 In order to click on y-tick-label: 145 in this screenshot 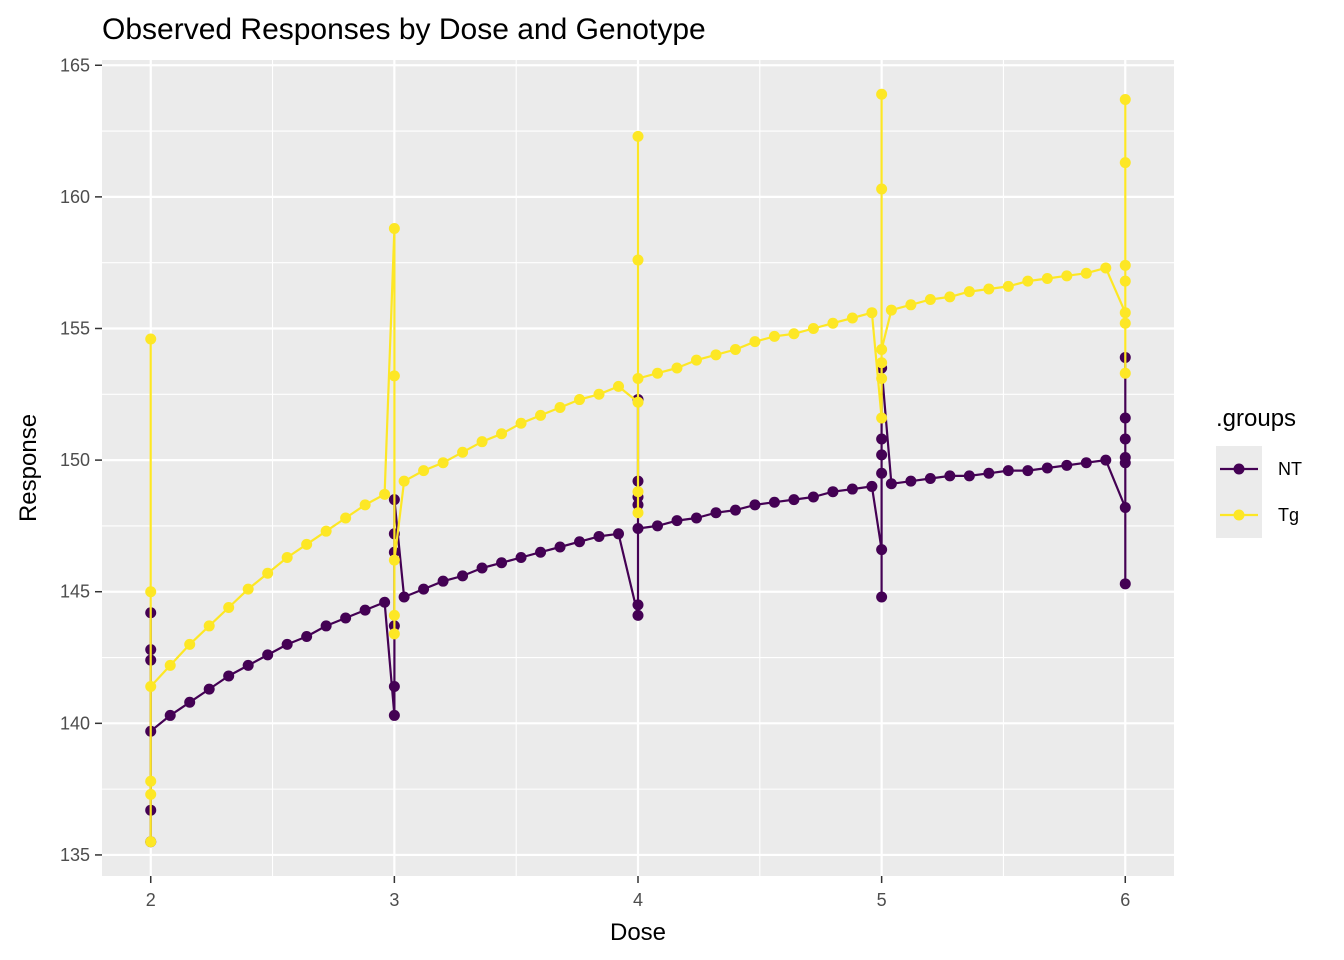, I will do `click(75, 592)`.